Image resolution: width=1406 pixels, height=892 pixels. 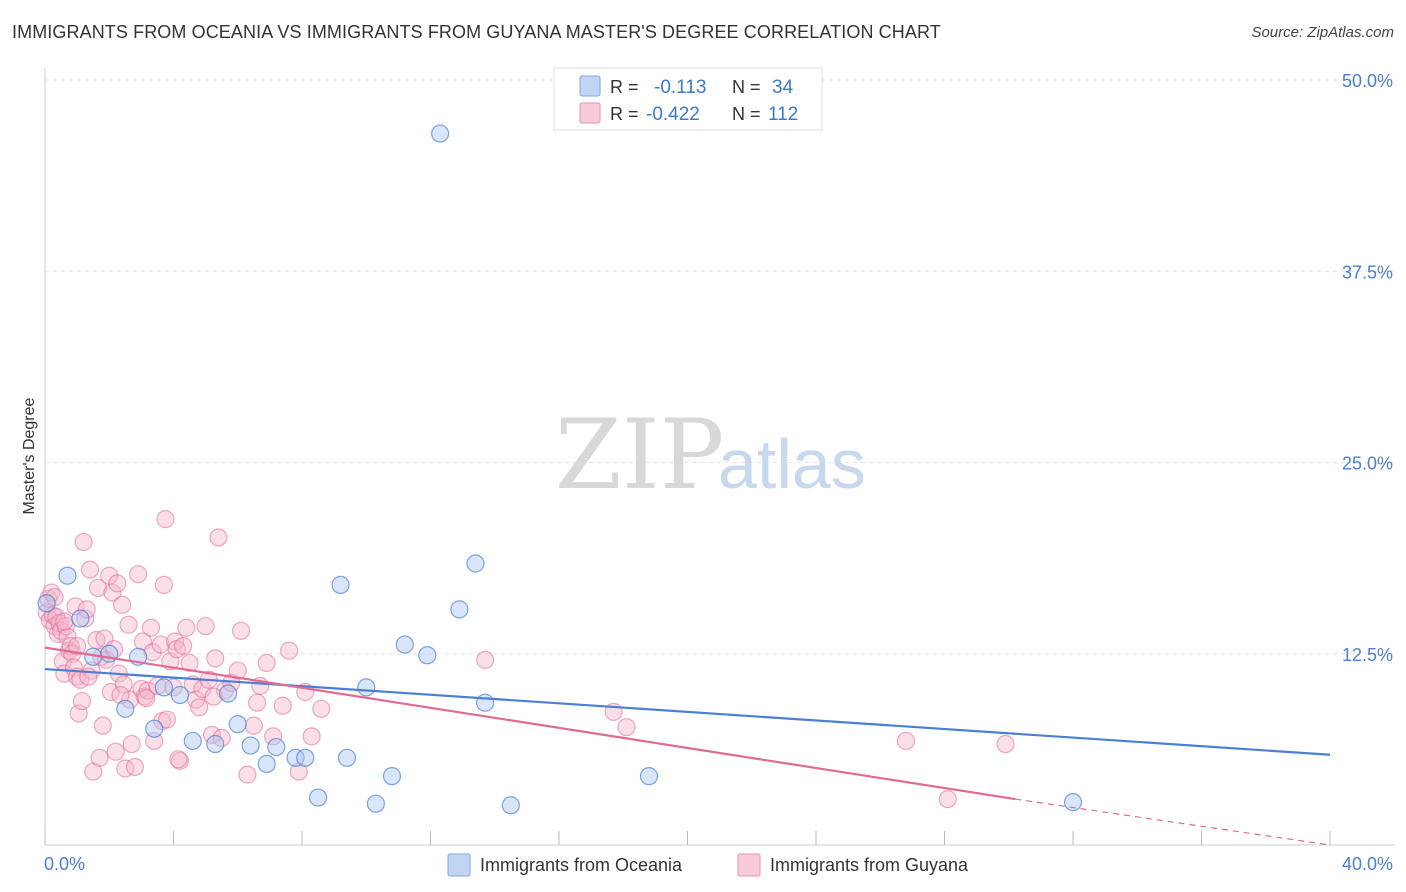 What do you see at coordinates (687, 711) in the screenshot?
I see `oceania-trend-line` at bounding box center [687, 711].